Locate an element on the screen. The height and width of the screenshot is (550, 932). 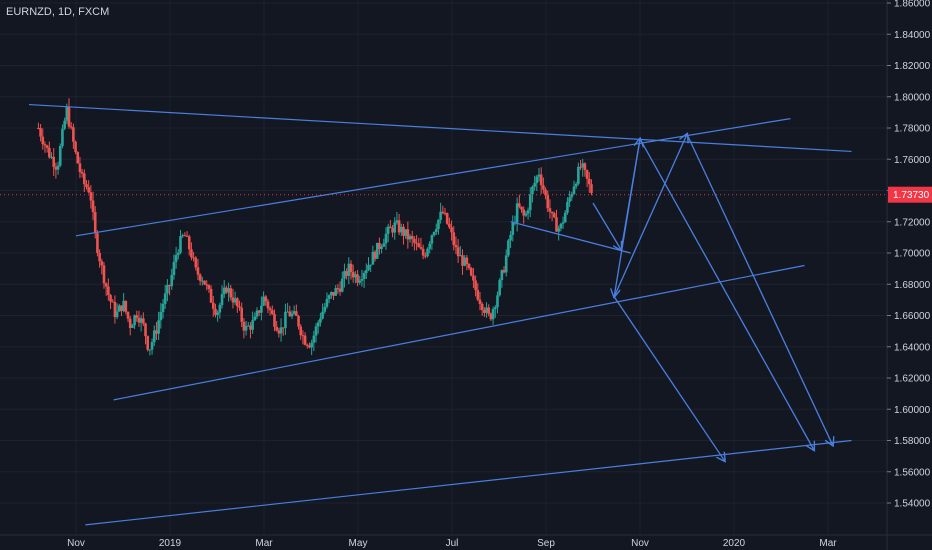
price-axis is located at coordinates (909, 275).